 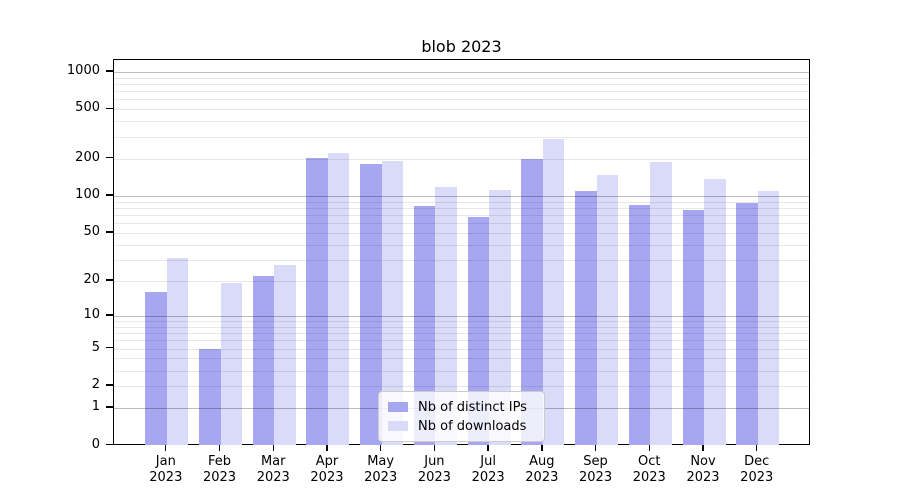 I want to click on bar-nb-of-distinct-ips-jan, so click(x=156, y=369).